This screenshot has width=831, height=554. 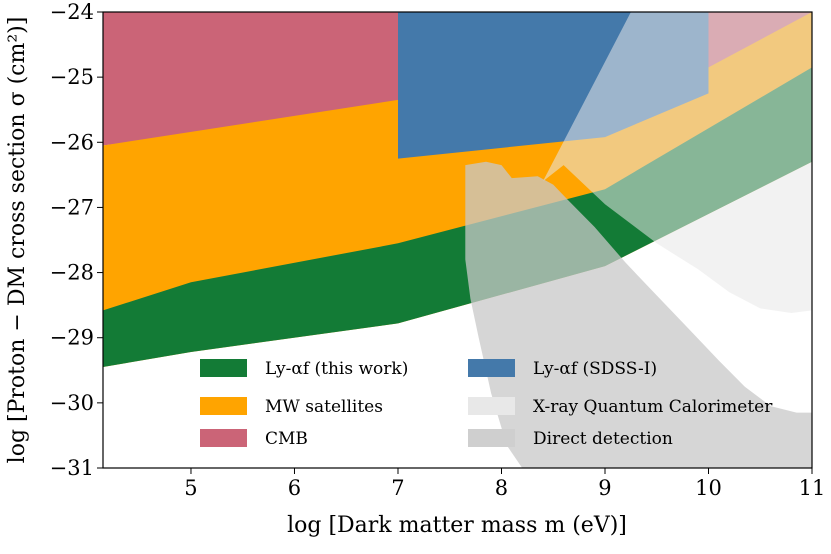 I want to click on x-tick-label: 7, so click(x=397, y=488).